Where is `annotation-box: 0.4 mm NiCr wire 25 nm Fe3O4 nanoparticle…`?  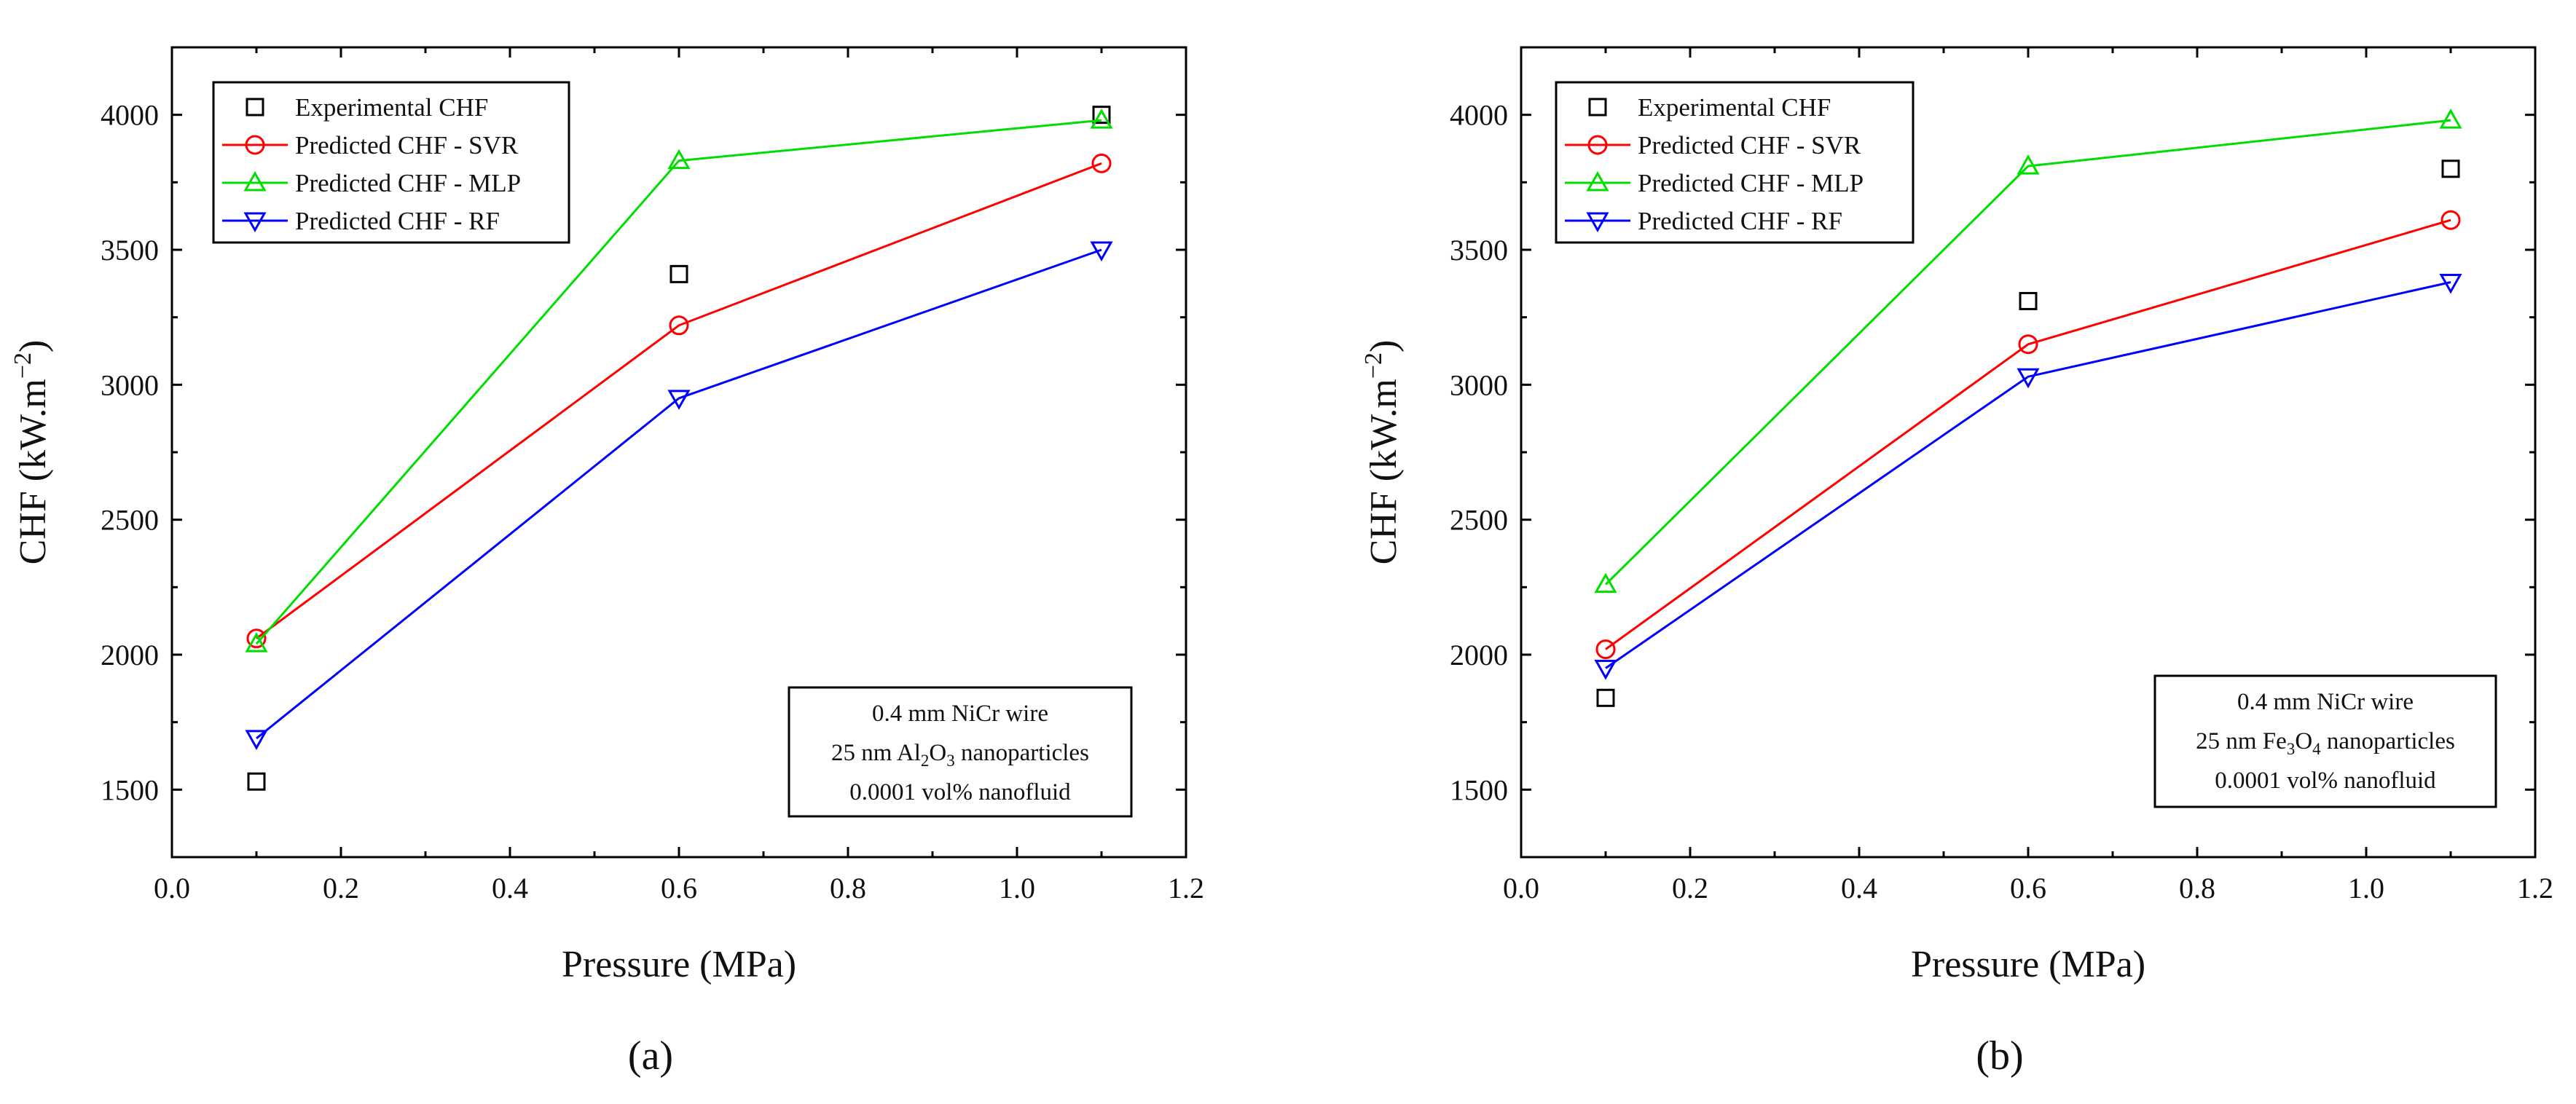 annotation-box: 0.4 mm NiCr wire 25 nm Fe3O4 nanoparticle… is located at coordinates (2325, 741).